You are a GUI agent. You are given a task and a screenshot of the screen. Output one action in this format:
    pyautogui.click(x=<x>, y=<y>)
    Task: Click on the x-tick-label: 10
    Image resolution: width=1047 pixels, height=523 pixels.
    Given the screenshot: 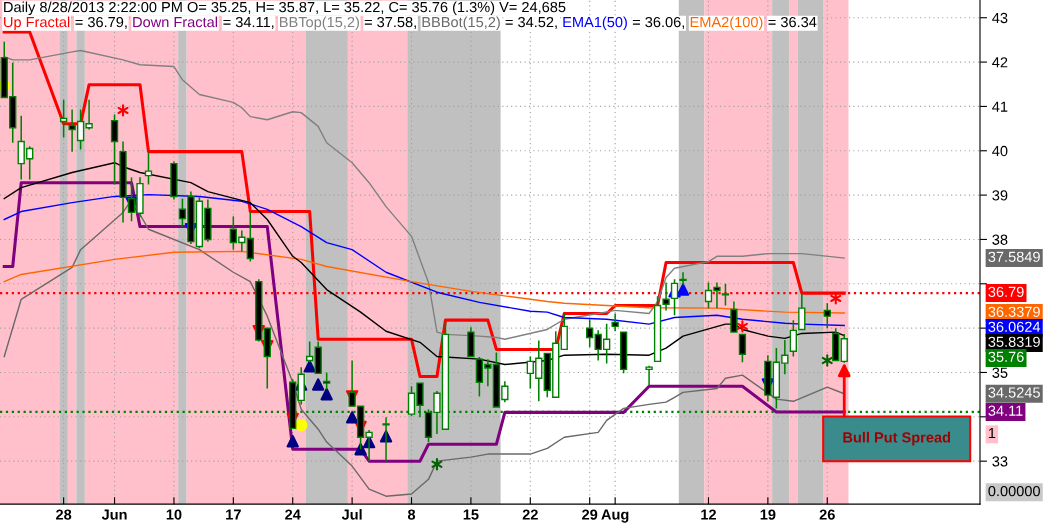 What is the action you would take?
    pyautogui.click(x=174, y=514)
    